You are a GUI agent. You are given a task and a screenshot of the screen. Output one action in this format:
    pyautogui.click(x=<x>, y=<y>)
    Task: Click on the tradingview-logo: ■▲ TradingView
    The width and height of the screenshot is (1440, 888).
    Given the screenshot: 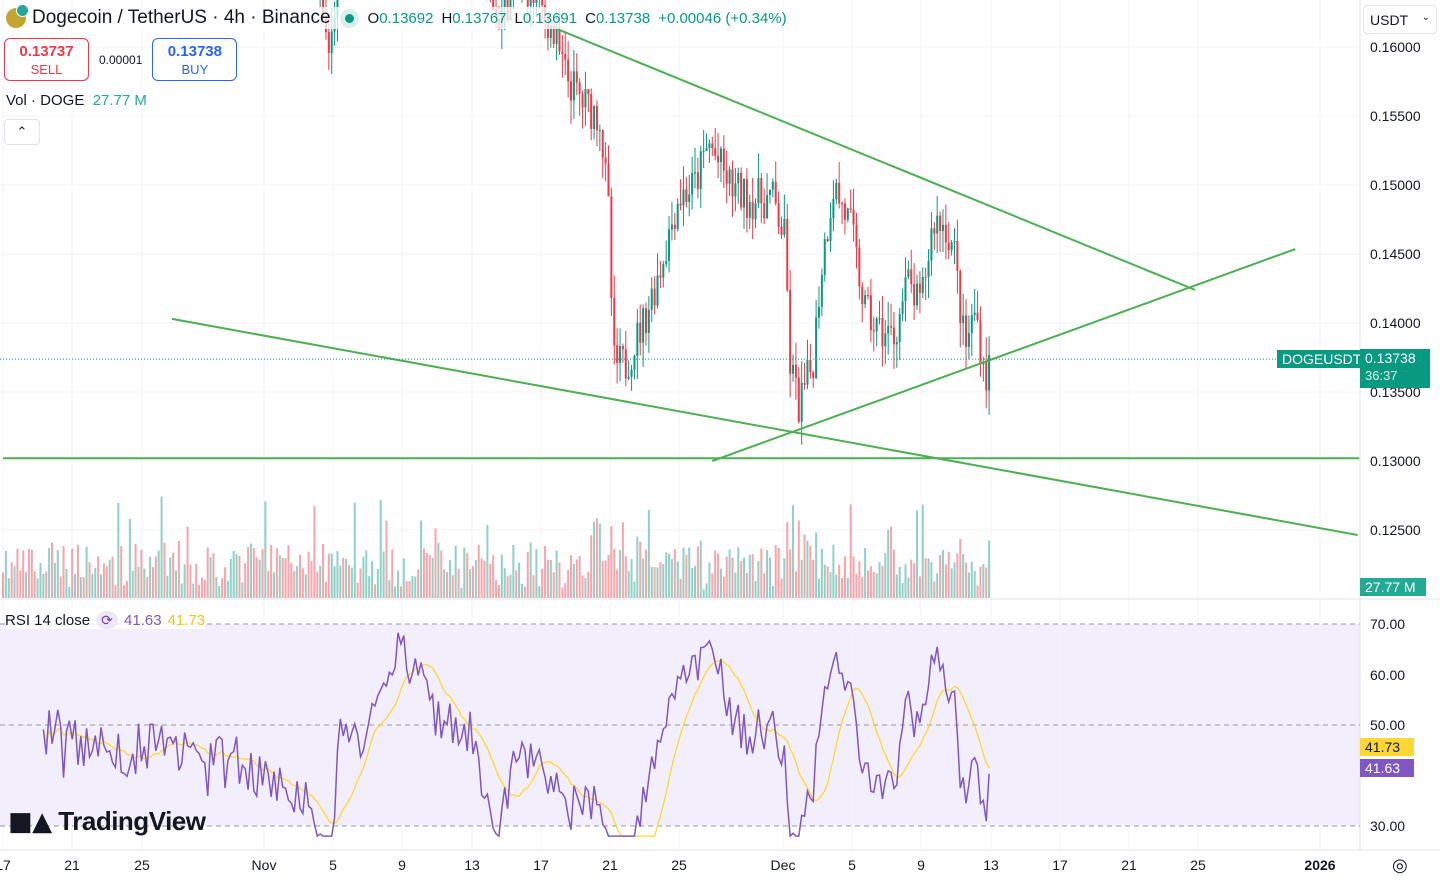 What is the action you would take?
    pyautogui.click(x=107, y=821)
    